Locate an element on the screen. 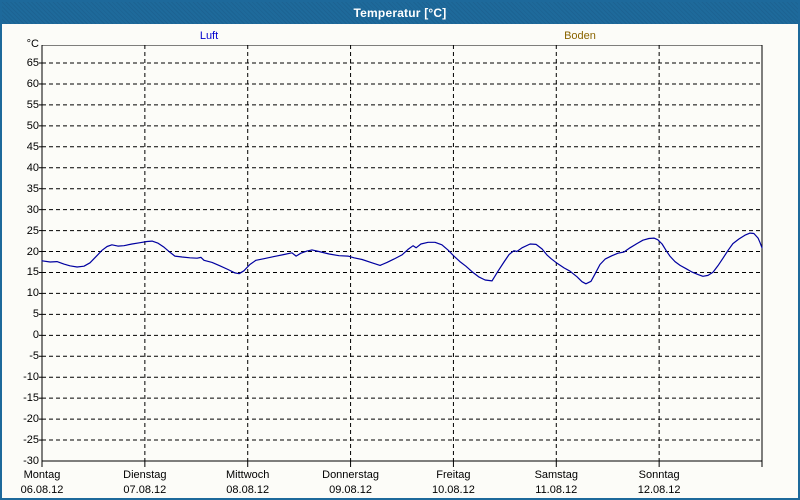 Image resolution: width=800 pixels, height=500 pixels. day-date: 12.08.12 is located at coordinates (659, 490).